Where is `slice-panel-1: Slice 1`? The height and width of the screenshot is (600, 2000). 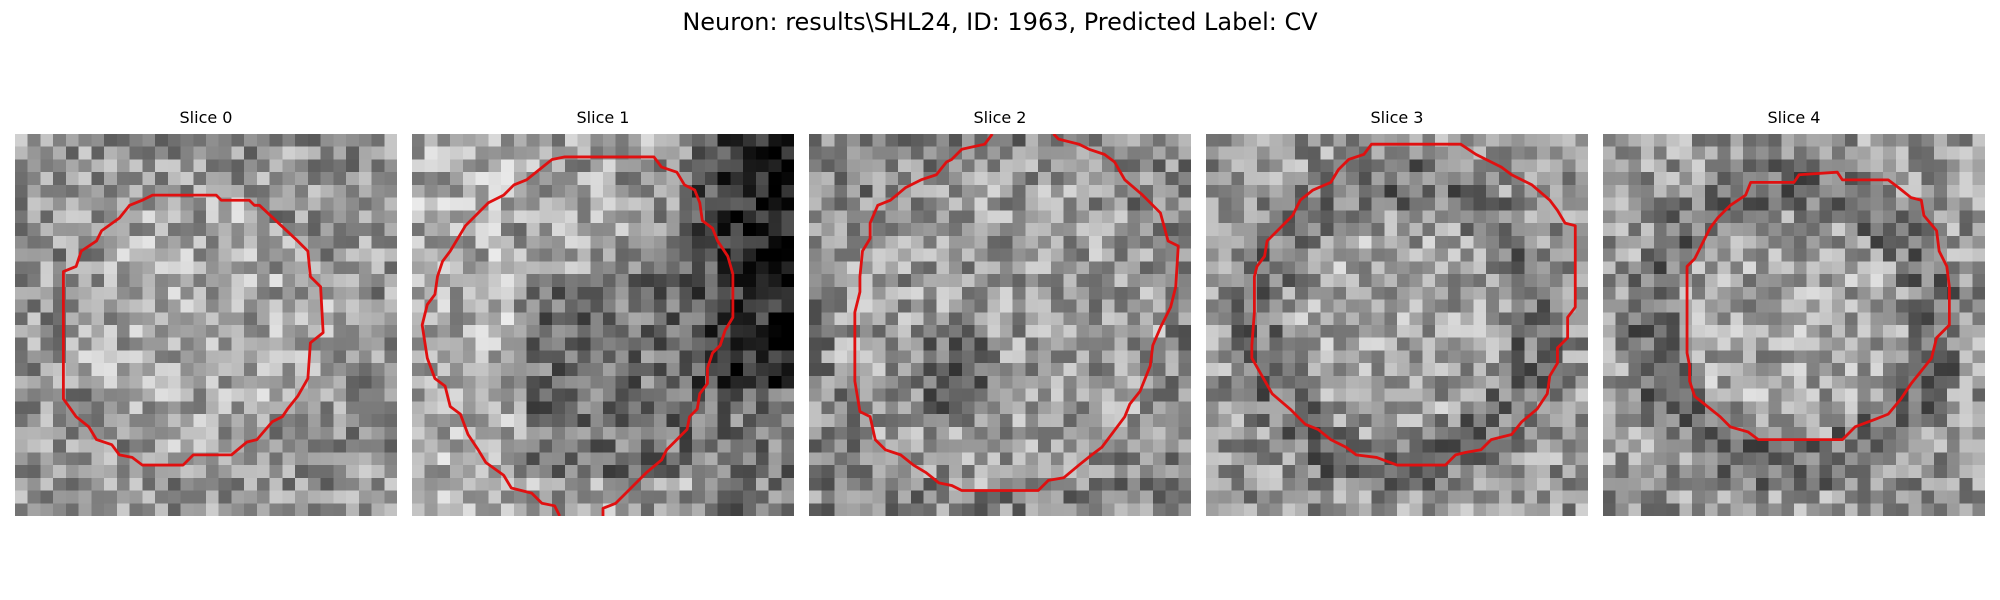
slice-panel-1: Slice 1 is located at coordinates (603, 315).